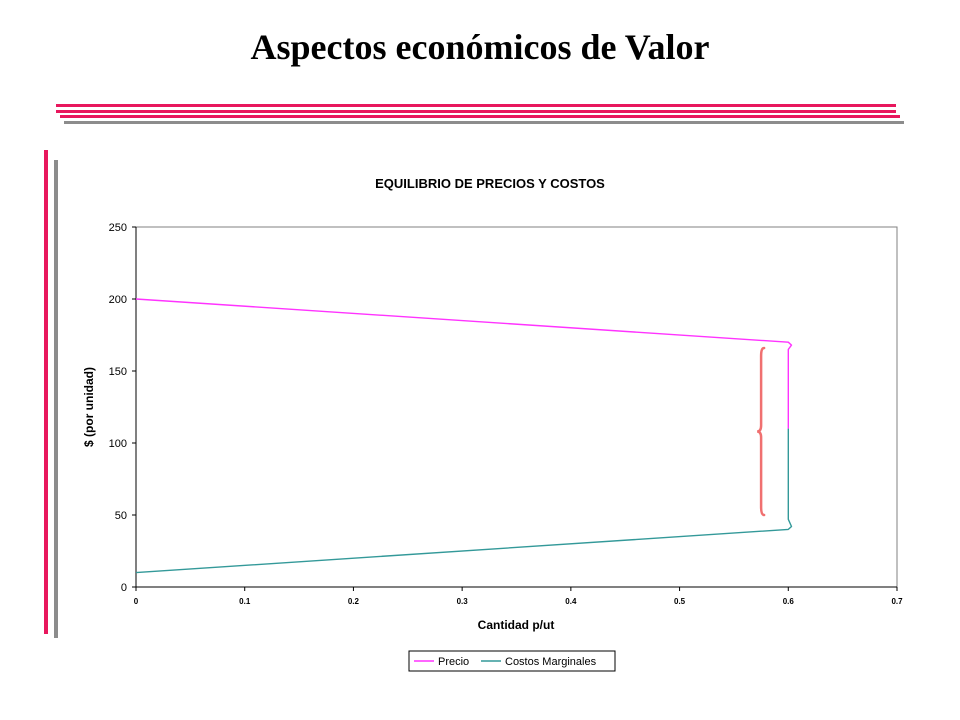 The width and height of the screenshot is (960, 720). What do you see at coordinates (480, 47) in the screenshot?
I see `slide-title: Aspectos económicos de Valor` at bounding box center [480, 47].